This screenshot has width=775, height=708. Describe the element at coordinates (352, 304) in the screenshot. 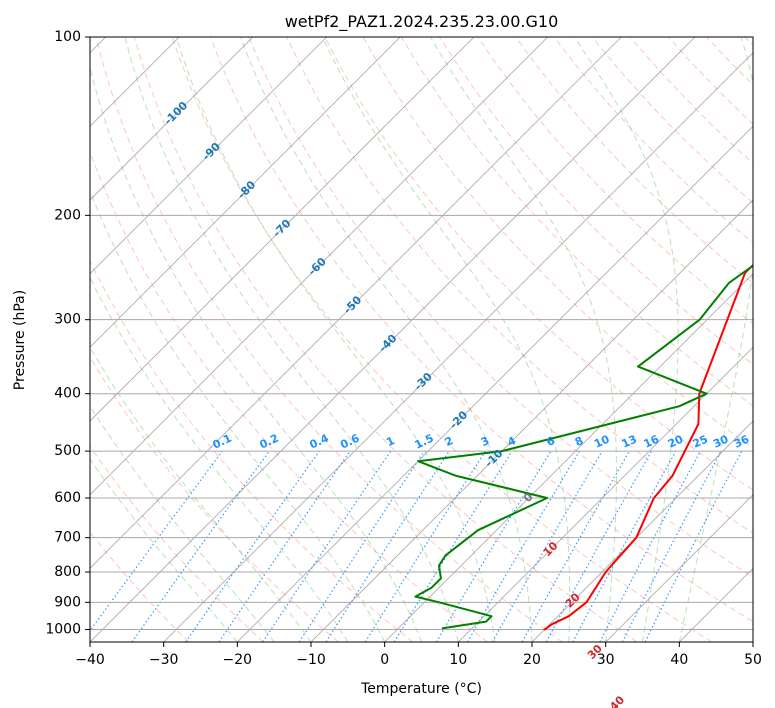

I see `isotherm-label: -50` at that location.